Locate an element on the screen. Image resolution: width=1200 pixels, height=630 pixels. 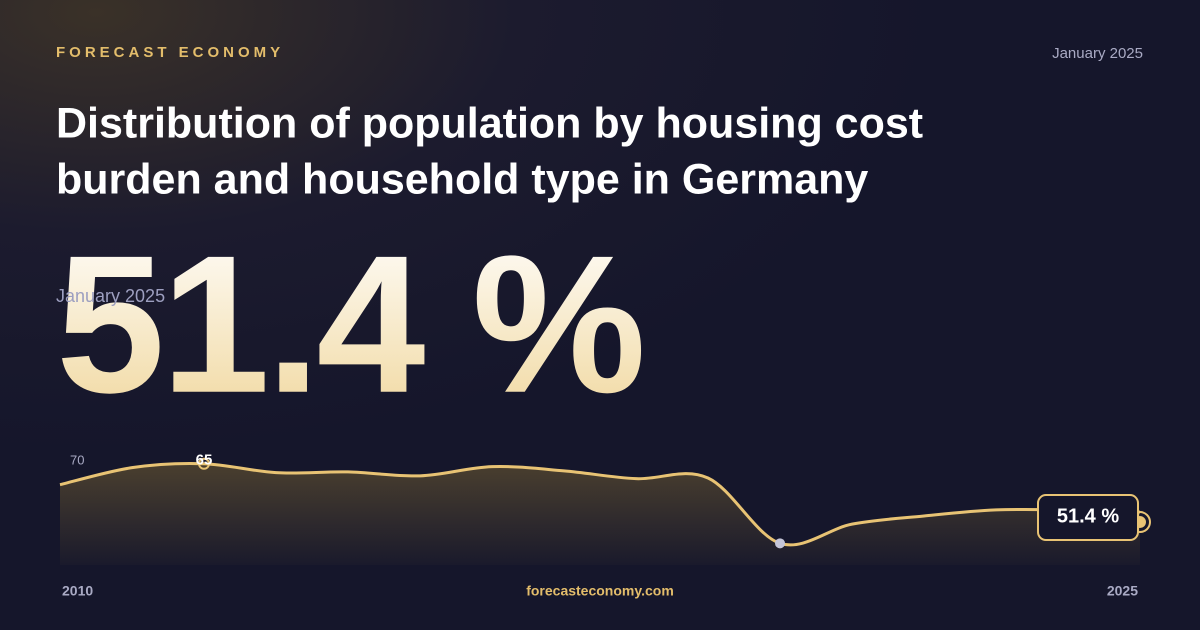
value-label: 65 is located at coordinates (204, 460).